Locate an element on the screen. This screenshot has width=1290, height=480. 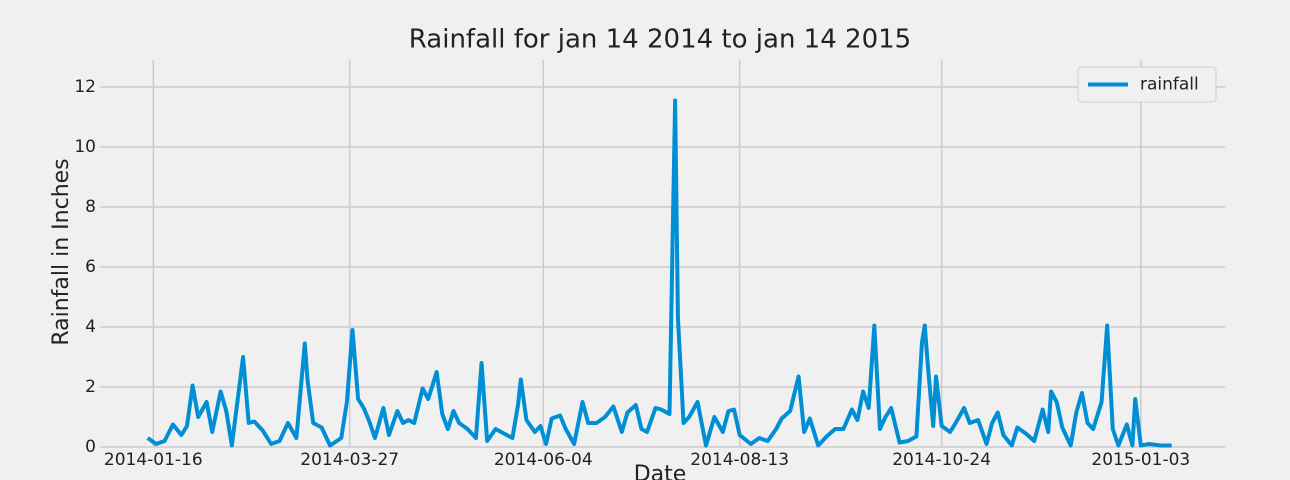
x-tick-label: 2014-01-16 is located at coordinates (153, 460).